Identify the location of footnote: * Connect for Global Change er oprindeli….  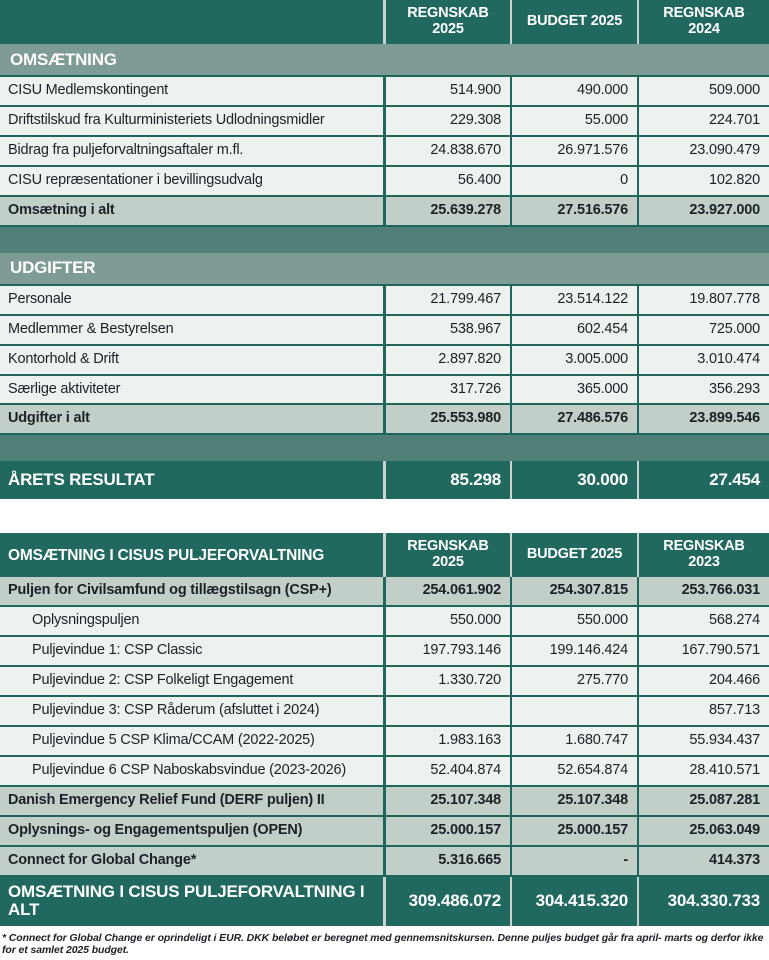
(383, 944).